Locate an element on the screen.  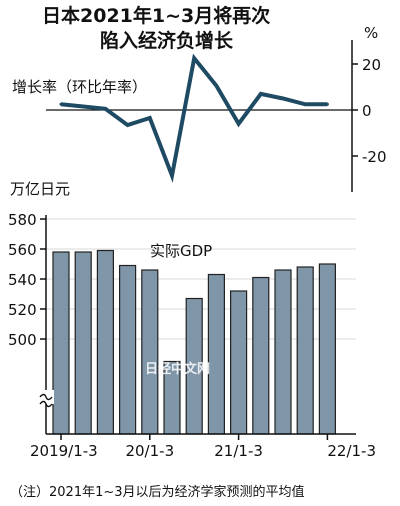
gdp-ytick-label-2: 540 is located at coordinates (22, 280).